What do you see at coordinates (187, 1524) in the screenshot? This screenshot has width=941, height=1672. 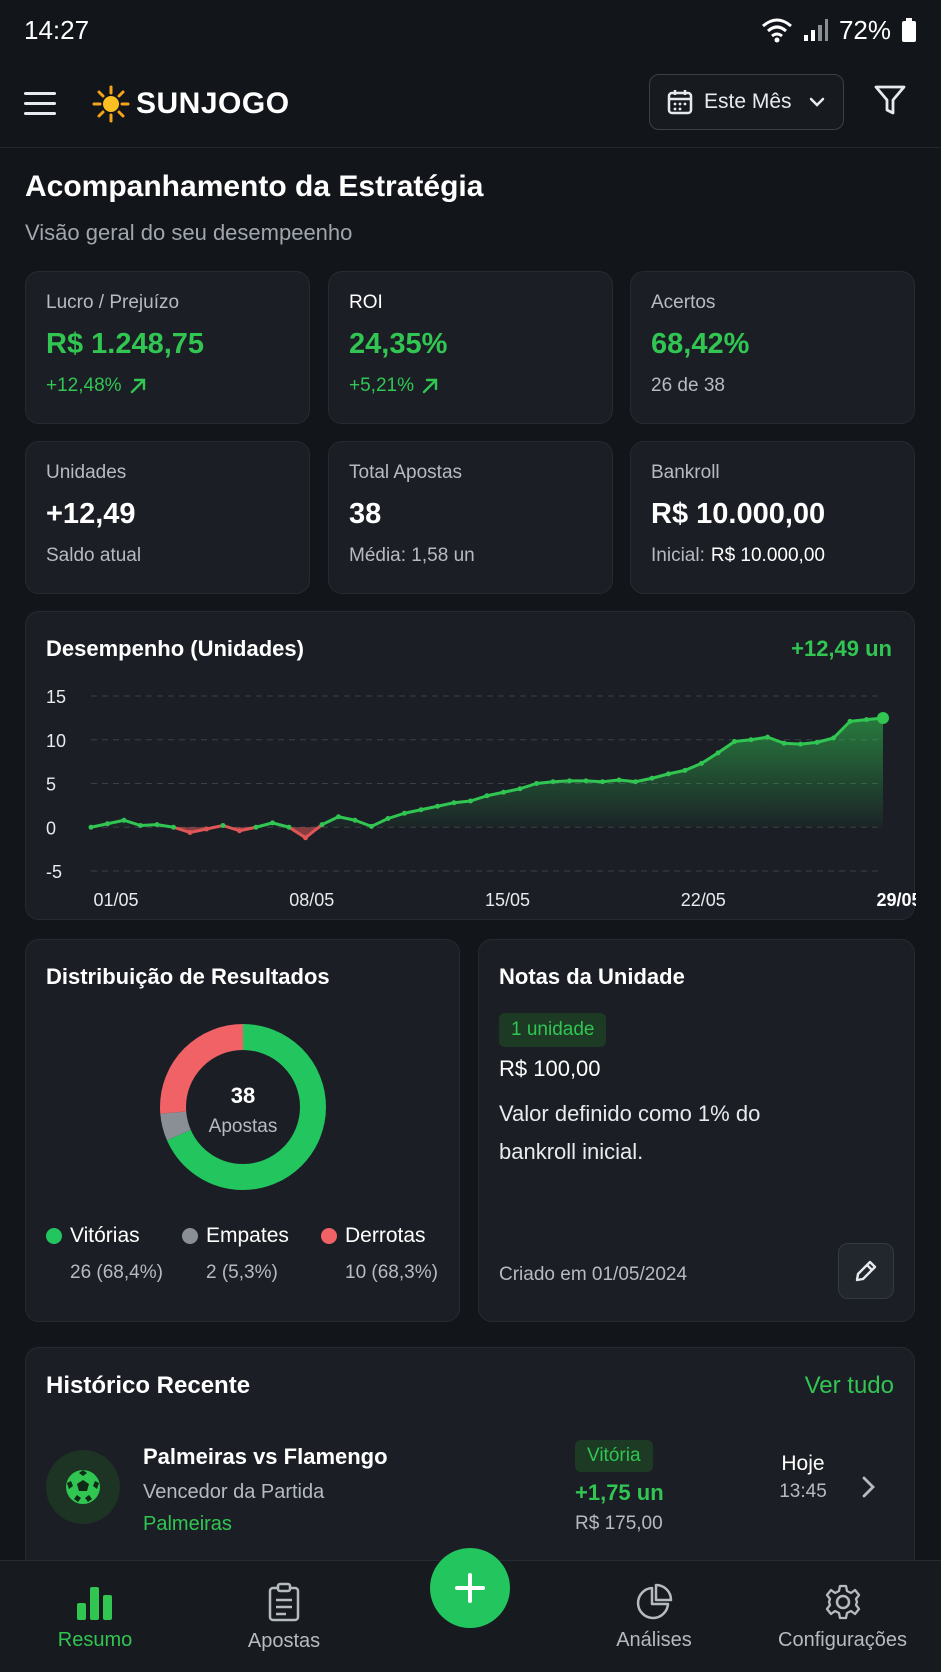 I see `match-pick: Palmeiras` at bounding box center [187, 1524].